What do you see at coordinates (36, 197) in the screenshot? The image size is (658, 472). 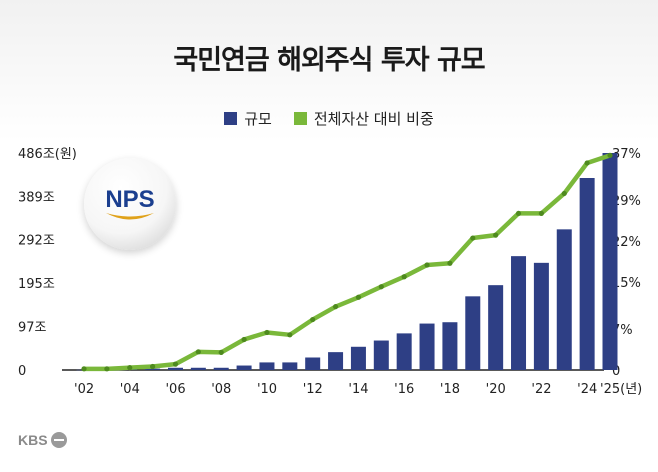 I see `y-left-tick-label: 389조` at bounding box center [36, 197].